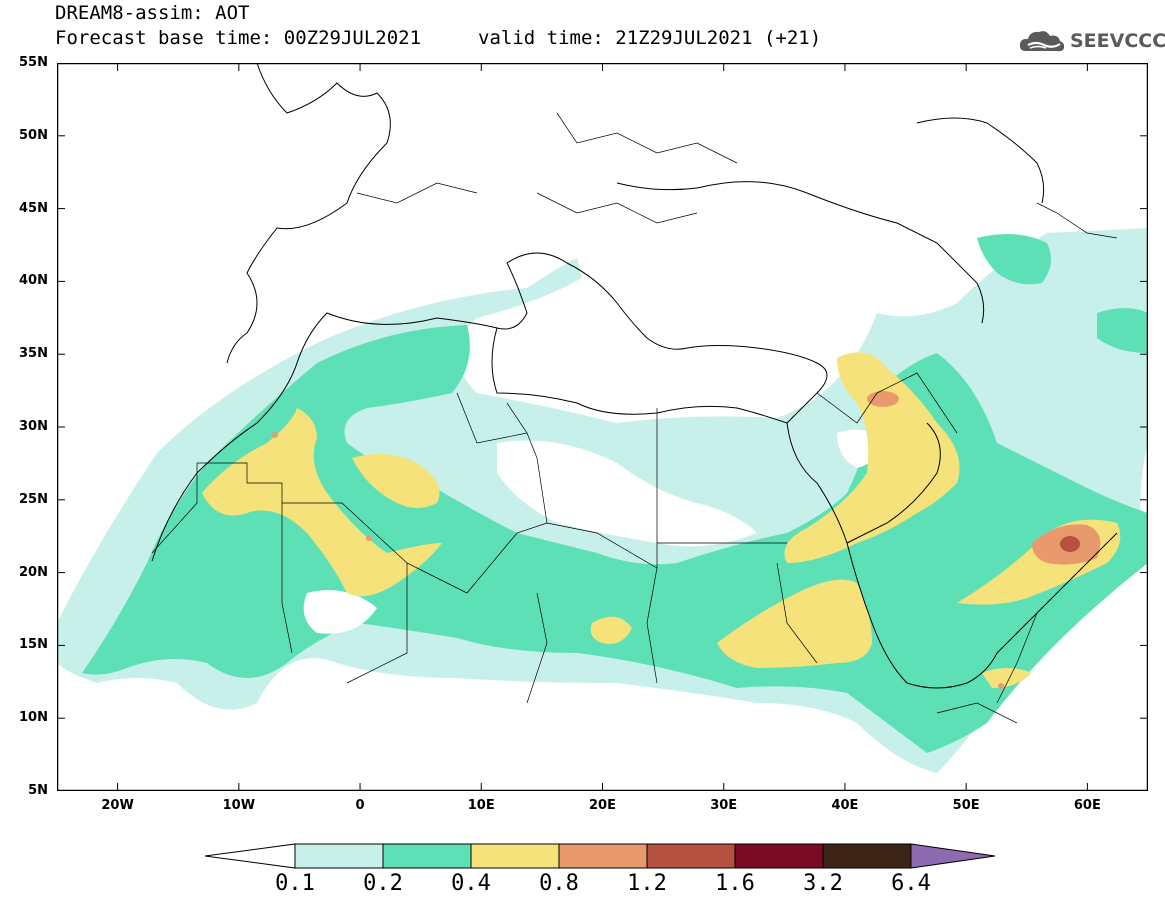 The image size is (1165, 905). What do you see at coordinates (845, 805) in the screenshot?
I see `lon-label: 40E` at bounding box center [845, 805].